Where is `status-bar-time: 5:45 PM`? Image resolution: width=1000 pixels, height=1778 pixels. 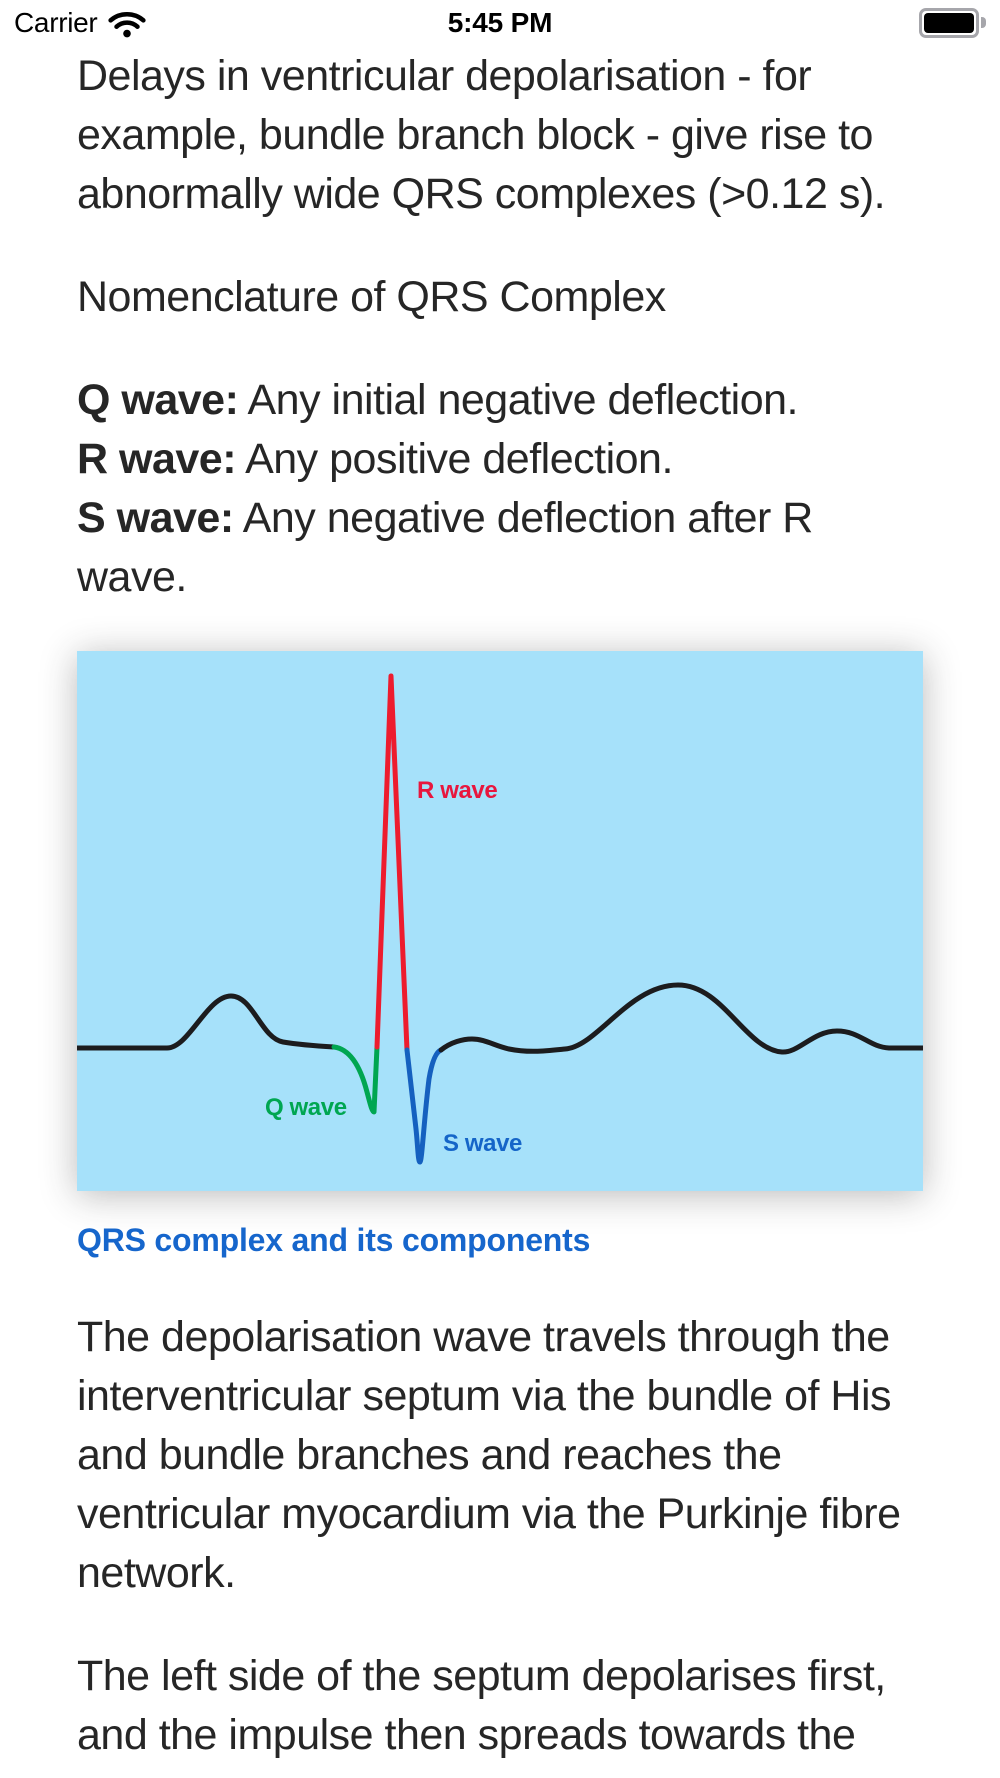 status-bar-time: 5:45 PM is located at coordinates (500, 22).